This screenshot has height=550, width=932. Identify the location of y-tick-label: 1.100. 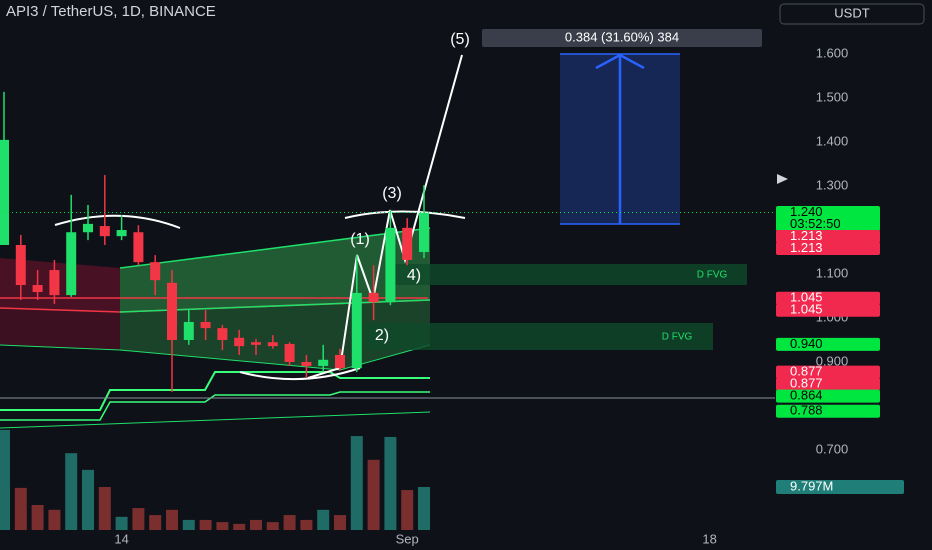
(832, 272).